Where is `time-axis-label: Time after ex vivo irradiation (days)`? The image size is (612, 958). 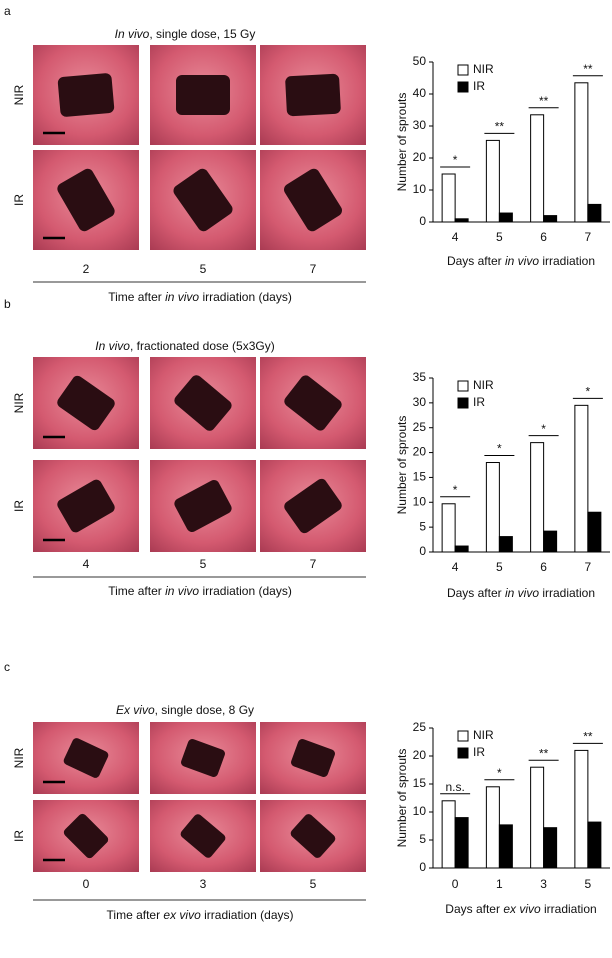
time-axis-label: Time after ex vivo irradiation (days) is located at coordinates (200, 915).